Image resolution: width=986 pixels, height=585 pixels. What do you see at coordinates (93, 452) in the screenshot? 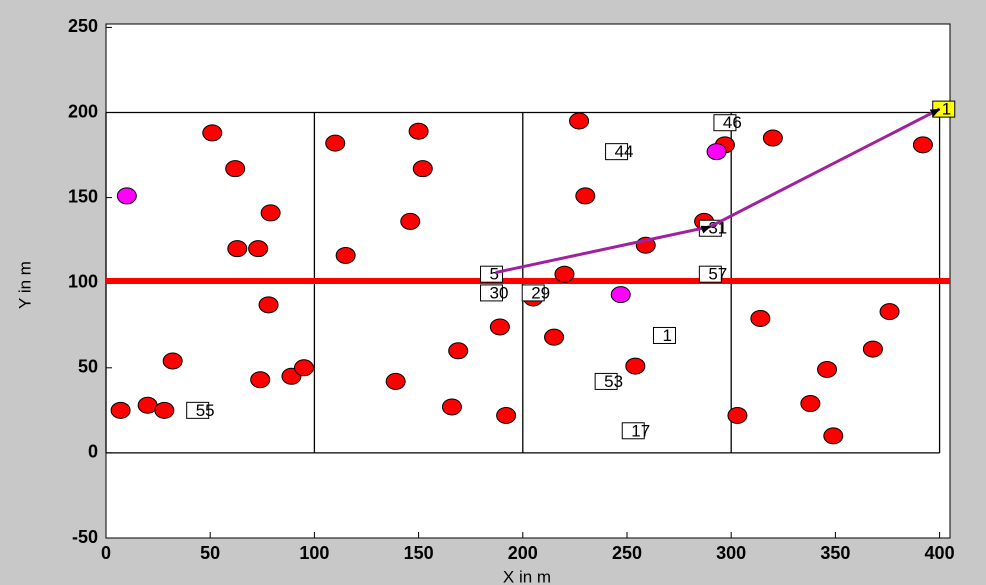
I see `y-tick-label: 0` at bounding box center [93, 452].